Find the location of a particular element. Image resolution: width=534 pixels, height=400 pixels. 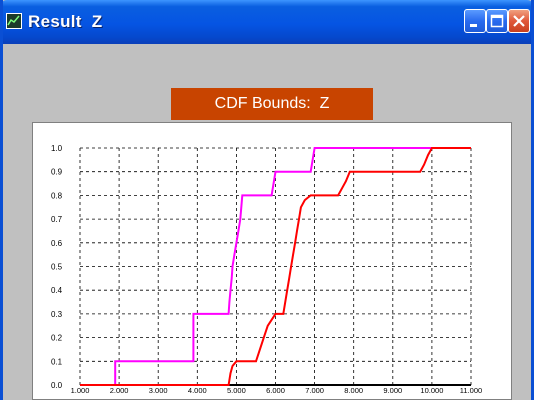

x-tick-label: 10.000 is located at coordinates (431, 390).